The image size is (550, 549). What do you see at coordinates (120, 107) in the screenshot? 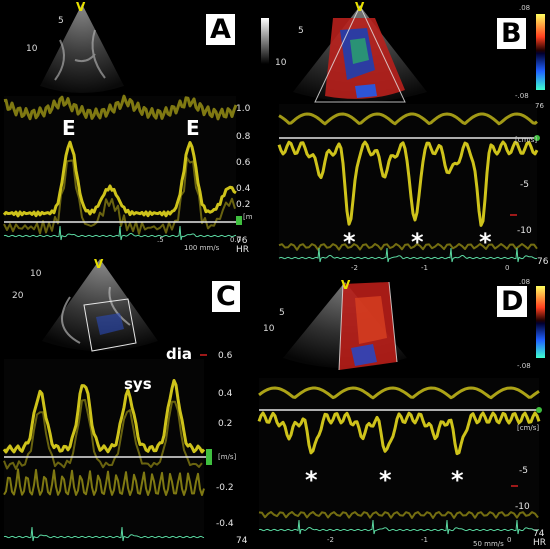
I see `doppler-aliasing-a` at bounding box center [120, 107].